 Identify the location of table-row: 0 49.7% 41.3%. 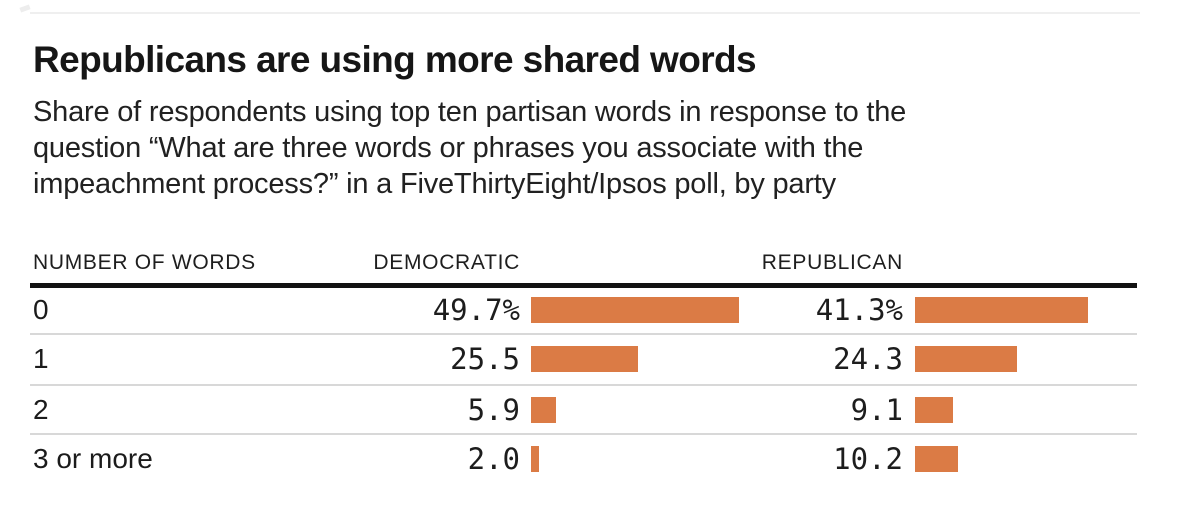
(600, 310).